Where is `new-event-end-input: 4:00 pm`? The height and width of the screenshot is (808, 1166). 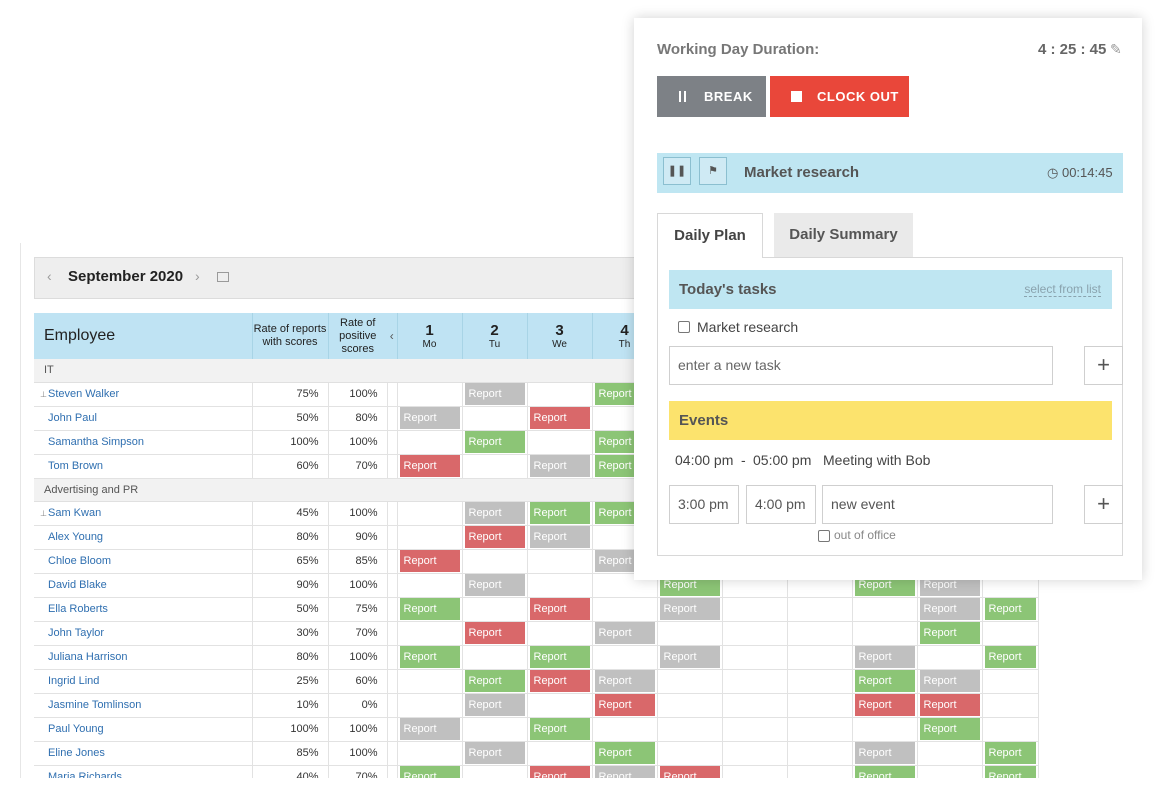 new-event-end-input: 4:00 pm is located at coordinates (781, 504).